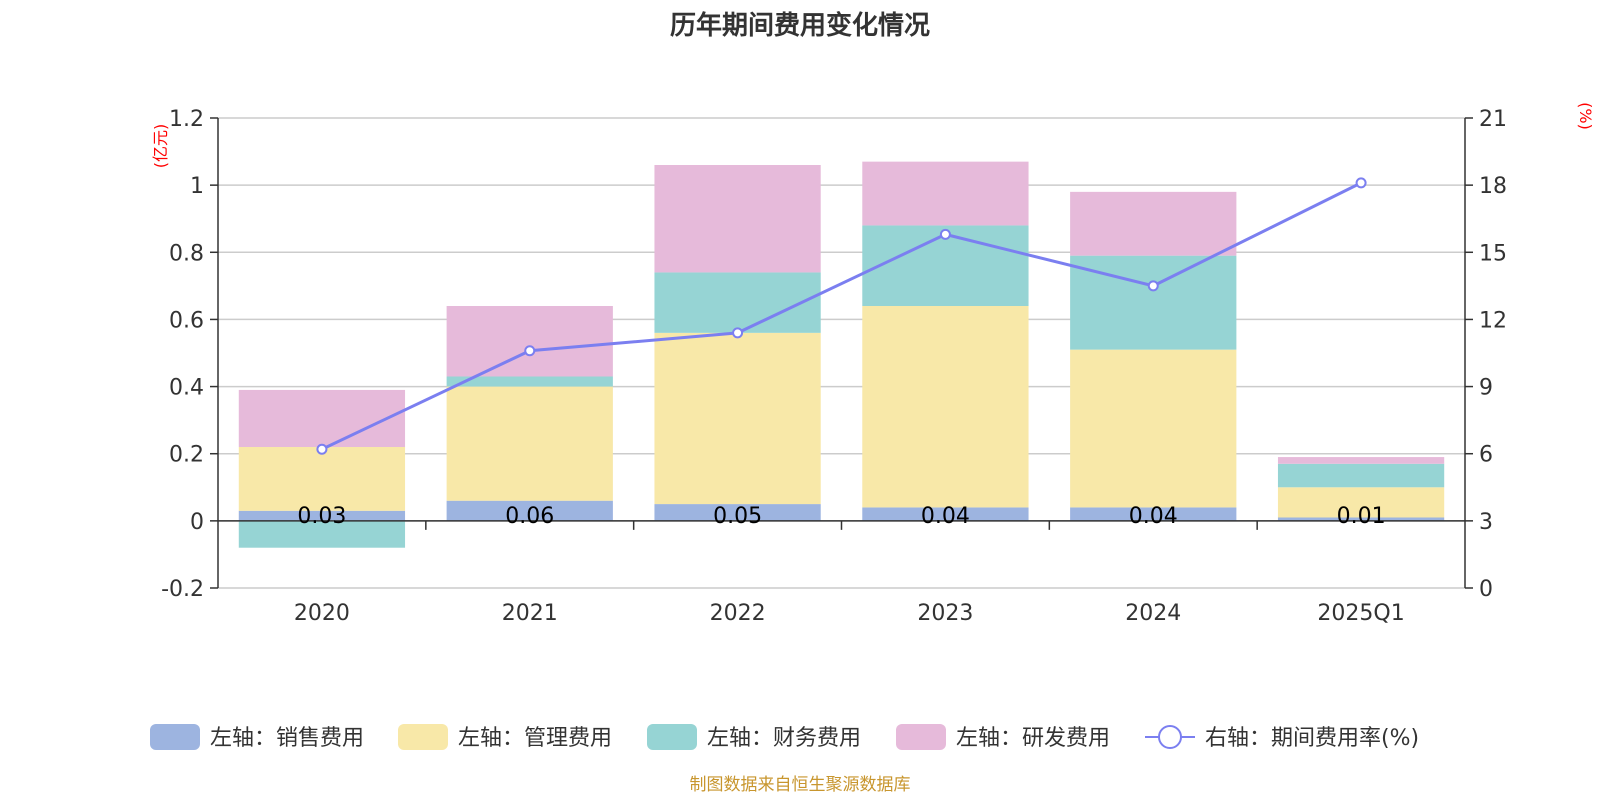  What do you see at coordinates (322, 613) in the screenshot?
I see `category-label: 2020` at bounding box center [322, 613].